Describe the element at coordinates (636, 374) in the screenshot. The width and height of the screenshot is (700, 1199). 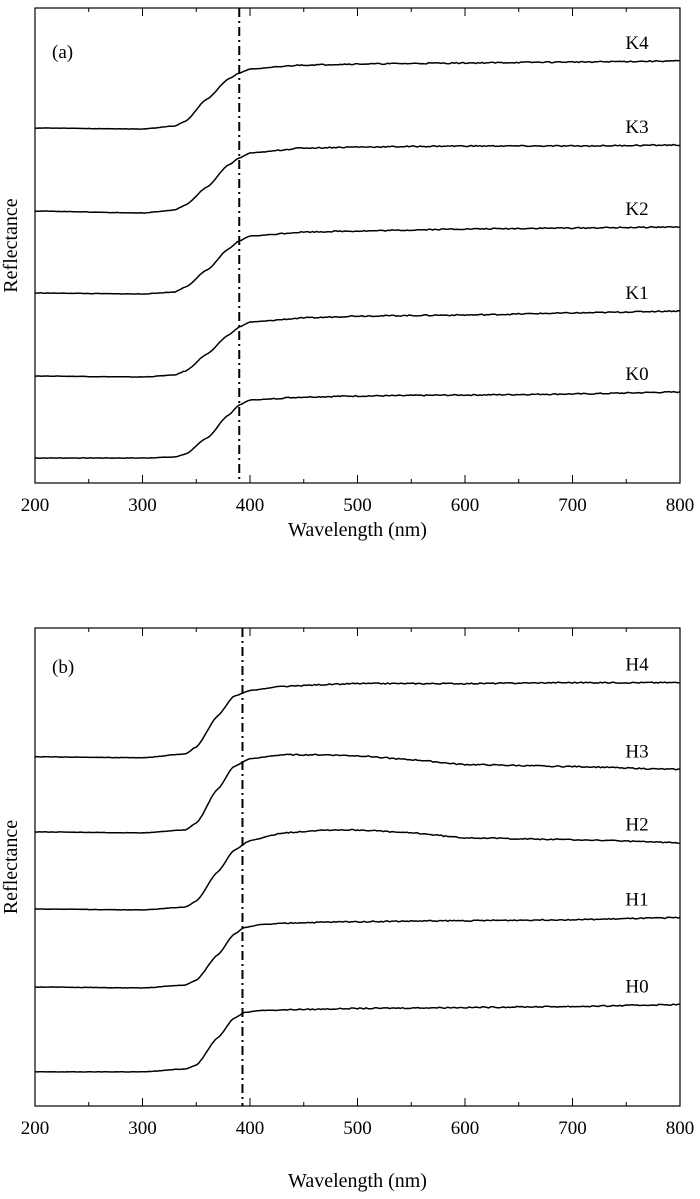
I see `series-label-k0: K0` at that location.